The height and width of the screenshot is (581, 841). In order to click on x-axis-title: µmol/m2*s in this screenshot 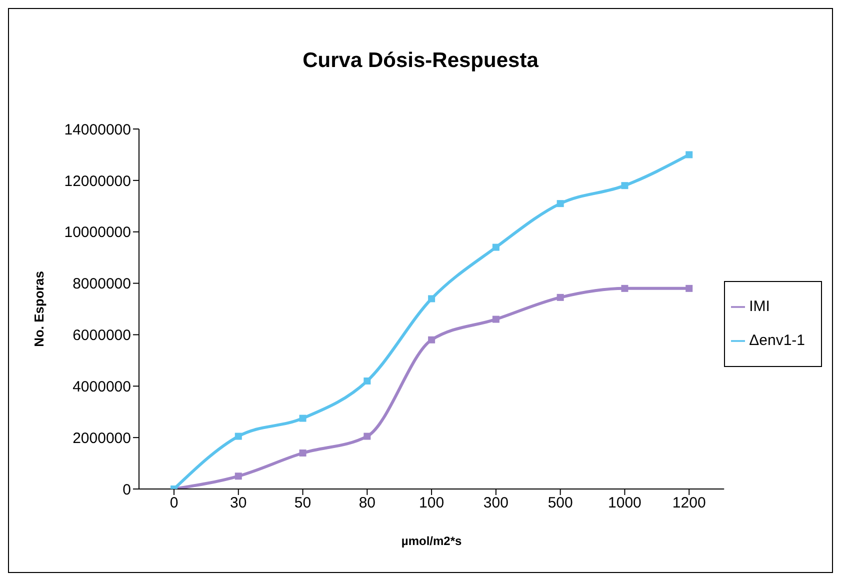, I will do `click(431, 541)`.